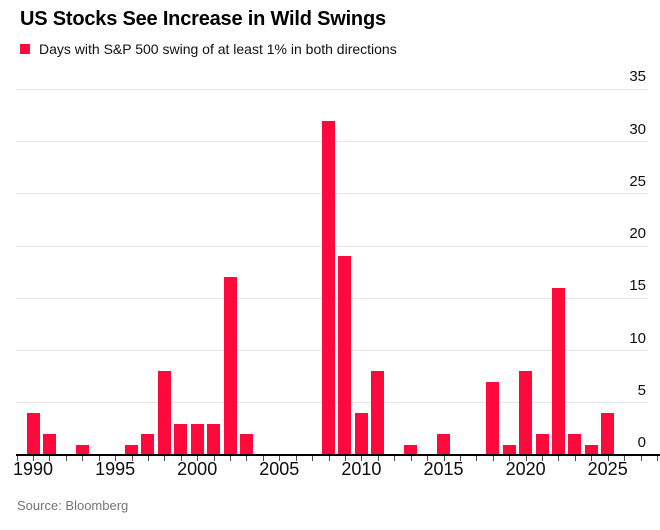 This screenshot has width=660, height=530. Describe the element at coordinates (296, 458) in the screenshot. I see `x-tick-2006` at that location.